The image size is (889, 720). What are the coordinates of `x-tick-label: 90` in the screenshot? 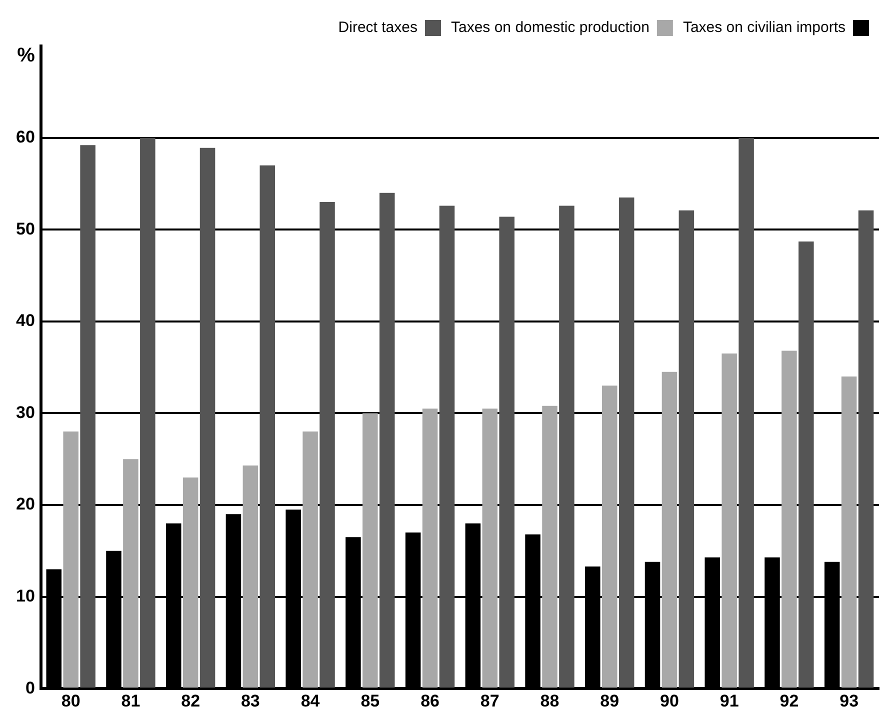 It's located at (669, 700).